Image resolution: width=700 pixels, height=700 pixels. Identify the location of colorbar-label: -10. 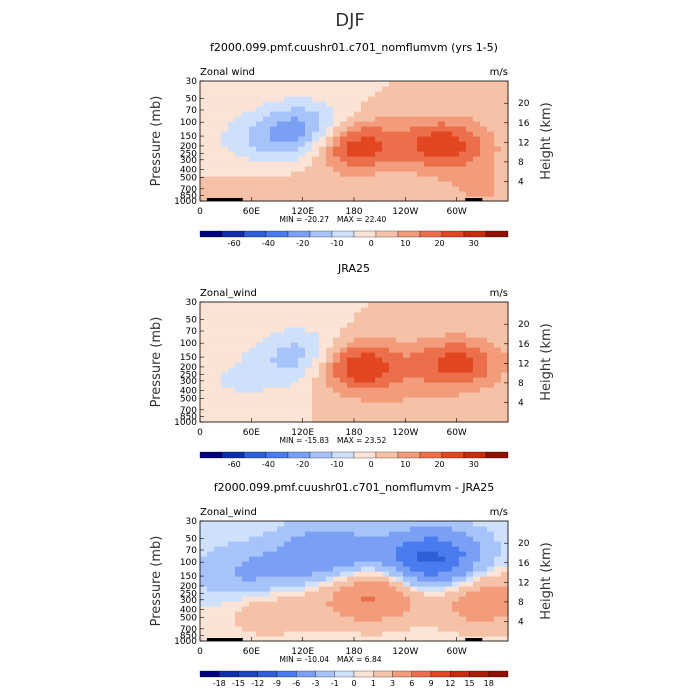
(336, 243).